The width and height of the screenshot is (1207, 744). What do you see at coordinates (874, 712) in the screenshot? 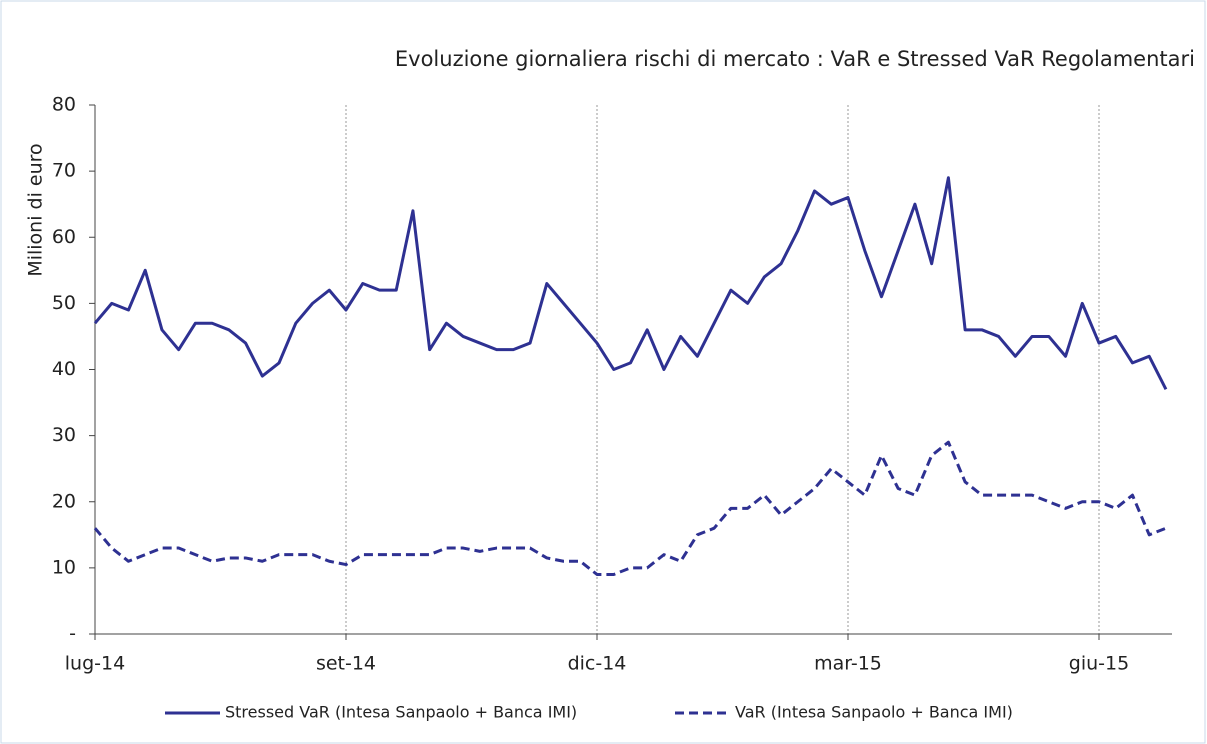
I see `legend-label: VaR (Intesa Sanpaolo + Banca IMI)` at bounding box center [874, 712].